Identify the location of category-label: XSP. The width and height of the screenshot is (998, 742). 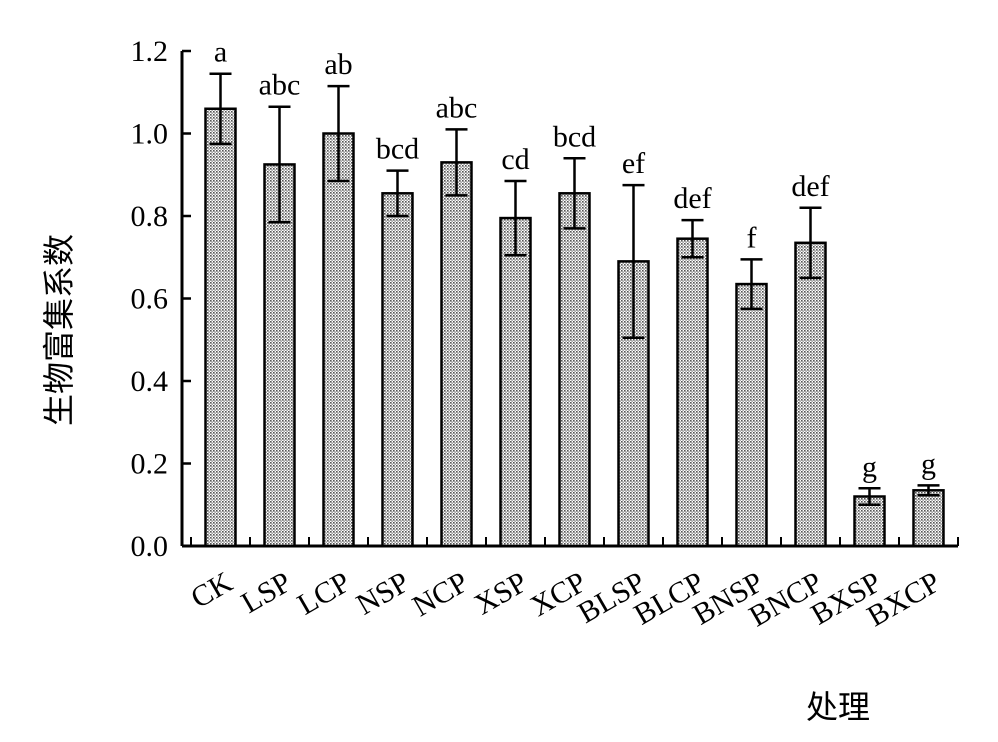
(501, 593).